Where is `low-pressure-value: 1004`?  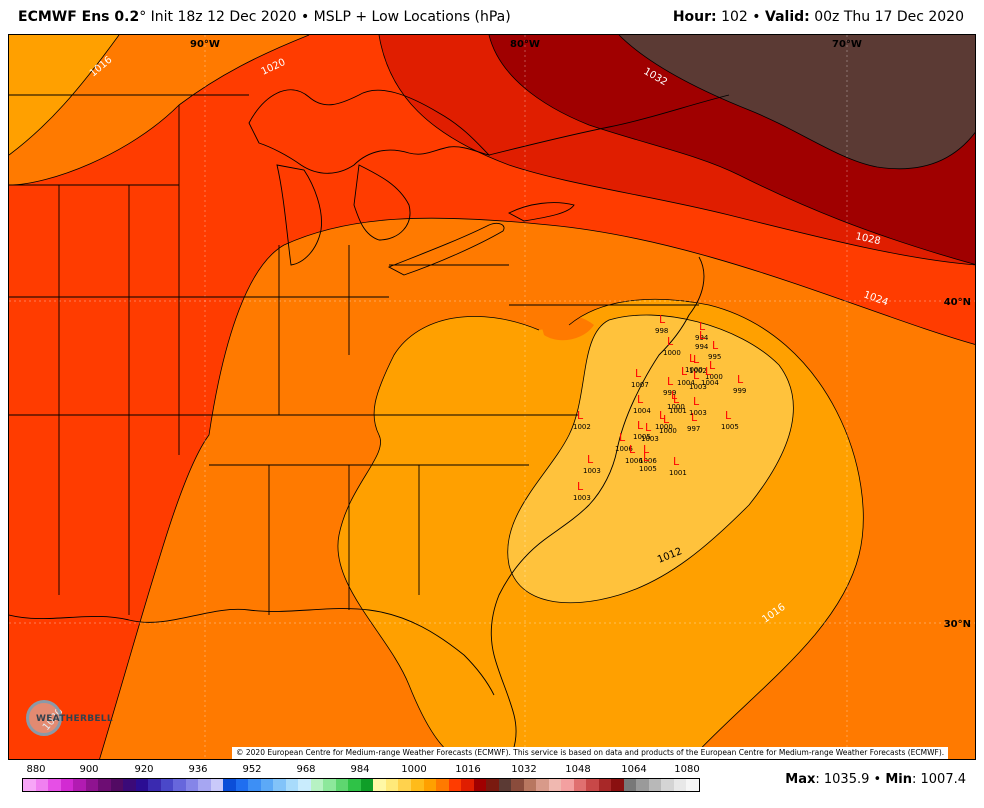
low-pressure-value: 1004 is located at coordinates (686, 383).